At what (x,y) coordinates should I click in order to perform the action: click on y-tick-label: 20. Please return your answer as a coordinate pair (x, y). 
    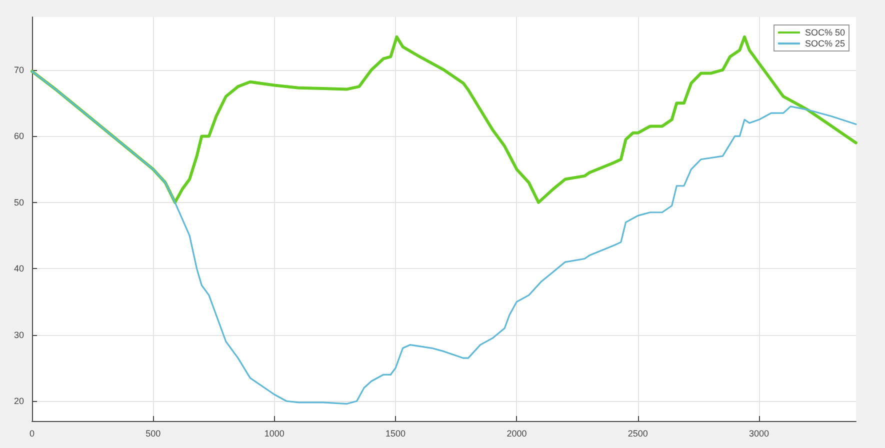
    Looking at the image, I should click on (19, 401).